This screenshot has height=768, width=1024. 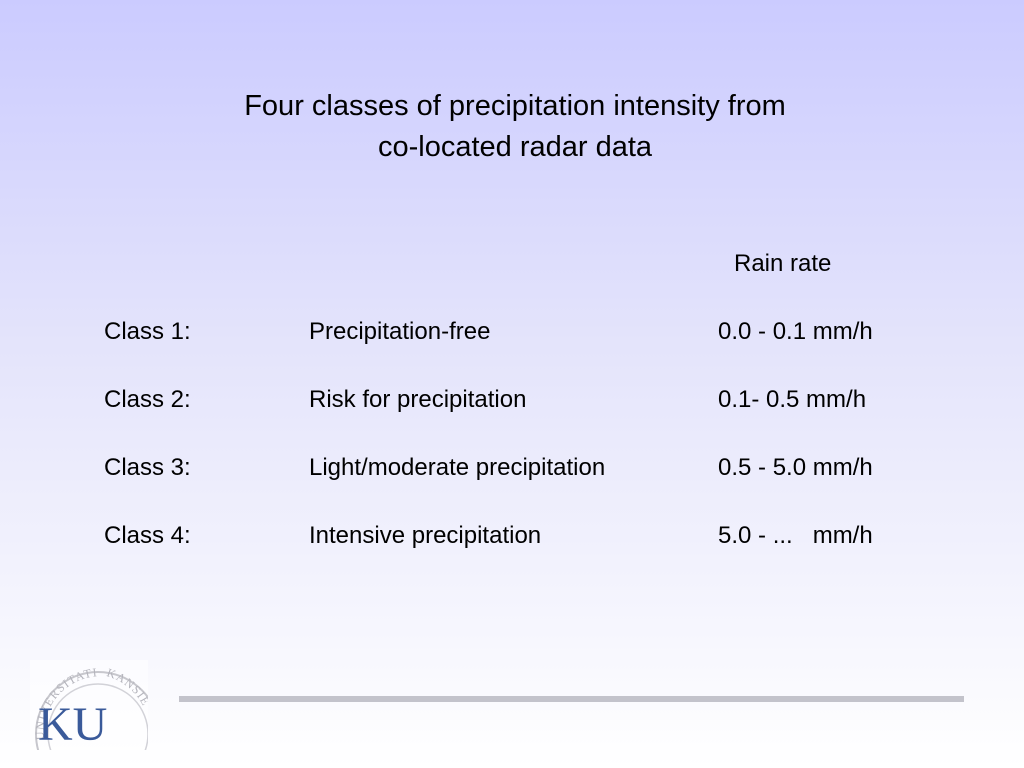 What do you see at coordinates (425, 535) in the screenshot?
I see `class-4-description: Intensive precipitation` at bounding box center [425, 535].